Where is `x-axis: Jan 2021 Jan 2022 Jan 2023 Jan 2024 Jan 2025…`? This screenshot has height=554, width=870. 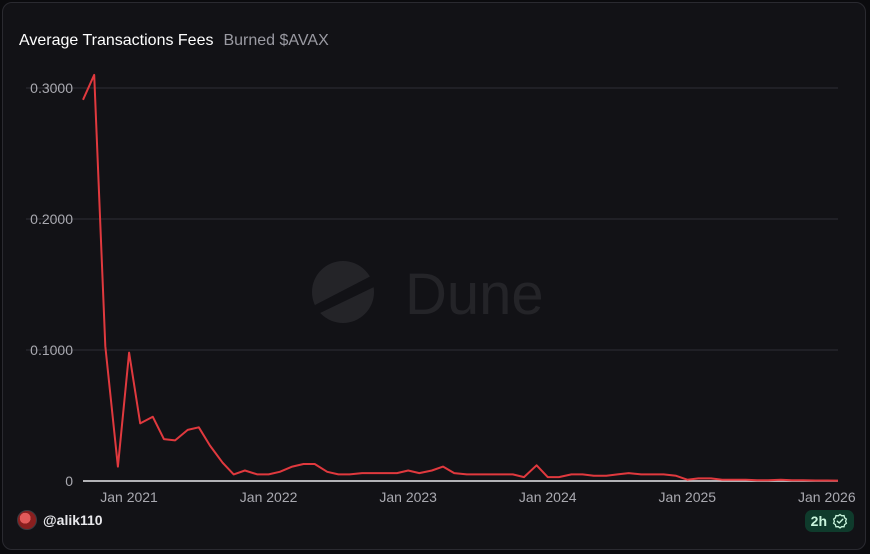
x-axis: Jan 2021 Jan 2022 Jan 2023 Jan 2024 Jan 2025… is located at coordinates (478, 497).